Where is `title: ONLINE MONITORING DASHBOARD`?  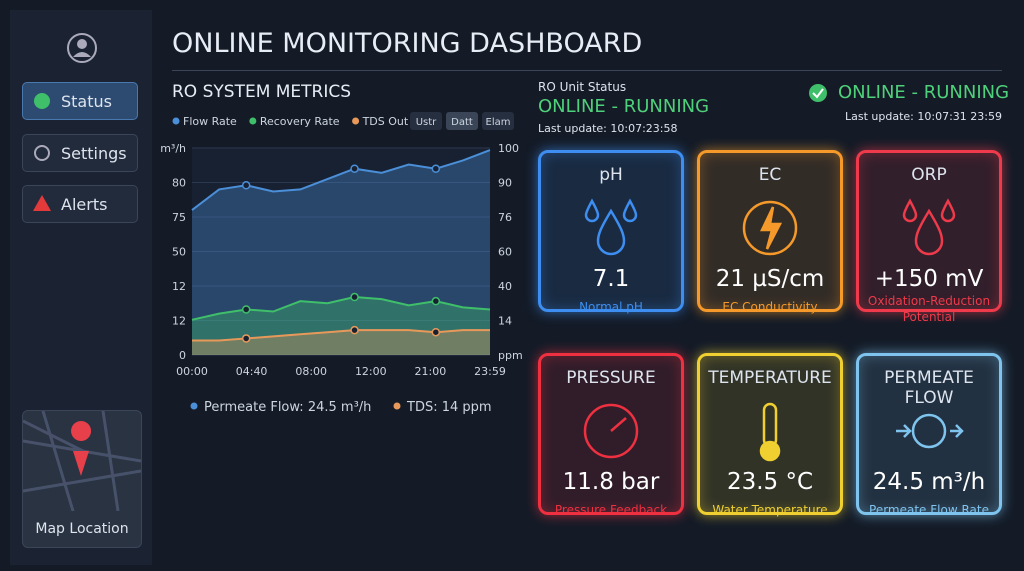
title: ONLINE MONITORING DASHBOARD is located at coordinates (407, 43).